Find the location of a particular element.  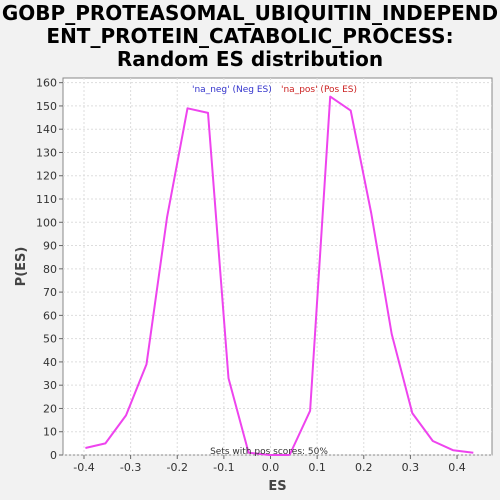

y-tick-label: 110 is located at coordinates (46, 199).